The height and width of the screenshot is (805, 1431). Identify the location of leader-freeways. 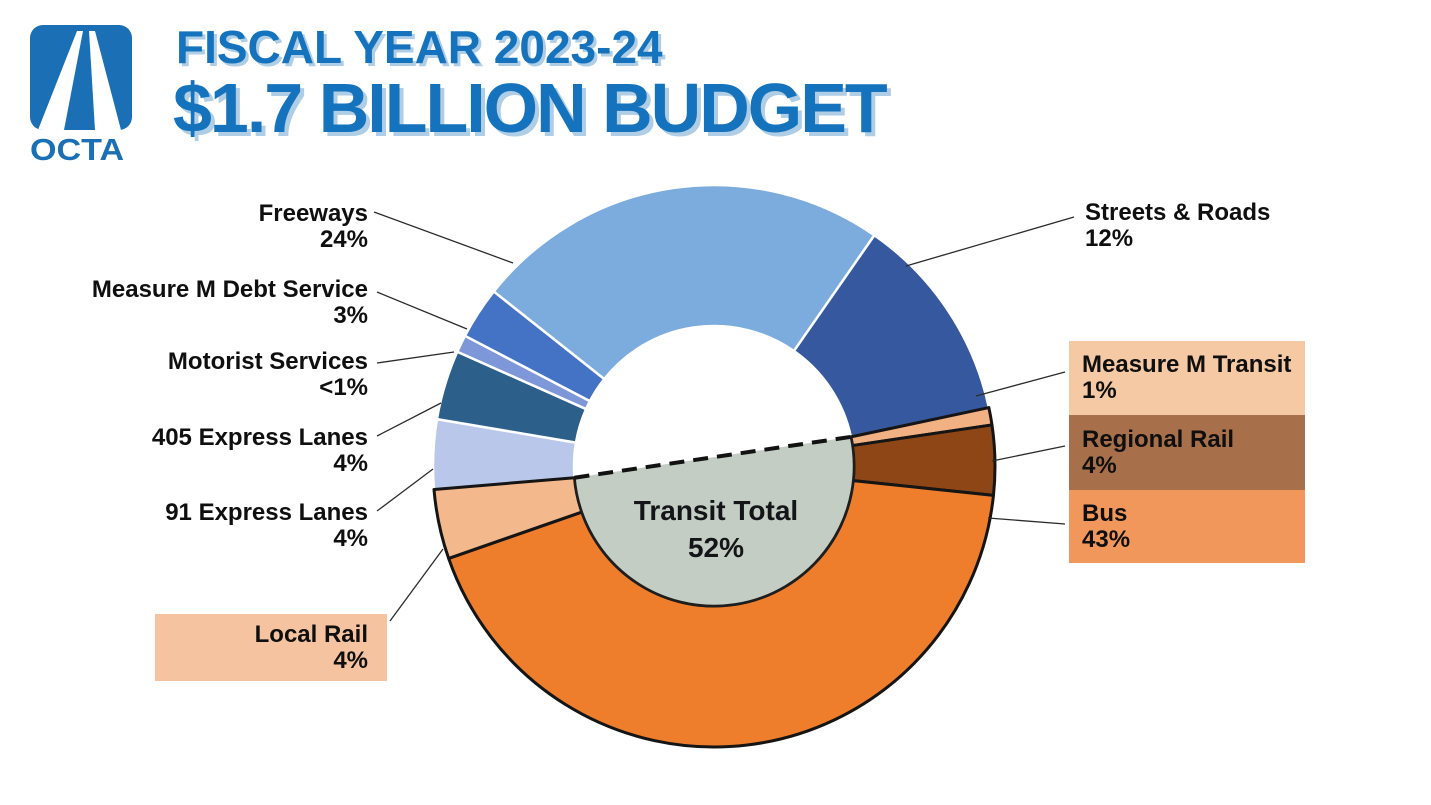
(443, 237).